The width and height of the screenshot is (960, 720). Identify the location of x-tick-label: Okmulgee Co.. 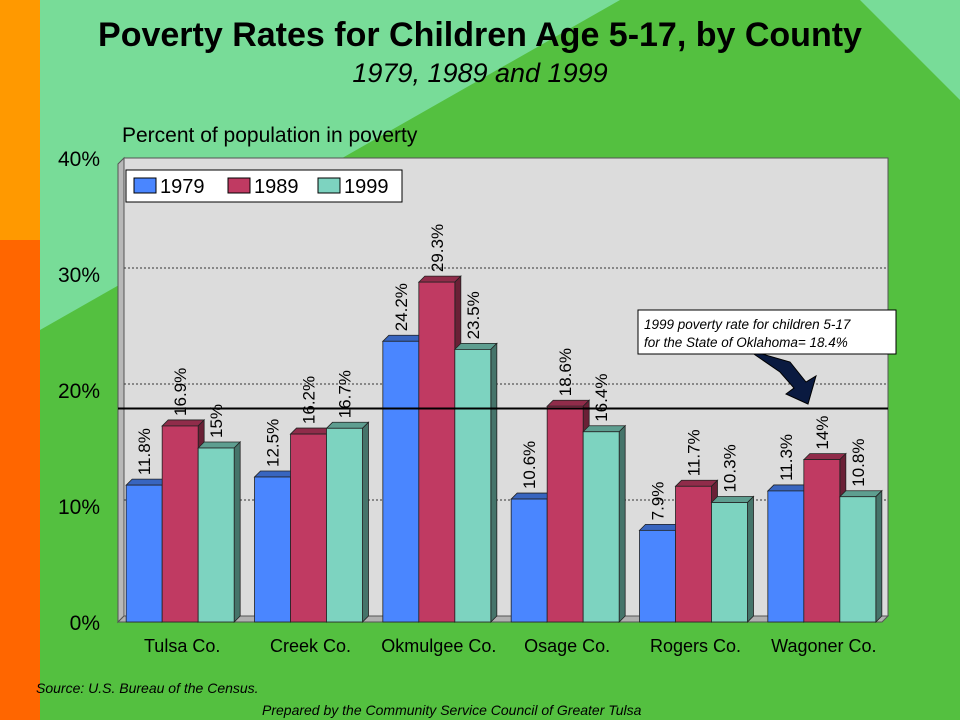
(438, 646).